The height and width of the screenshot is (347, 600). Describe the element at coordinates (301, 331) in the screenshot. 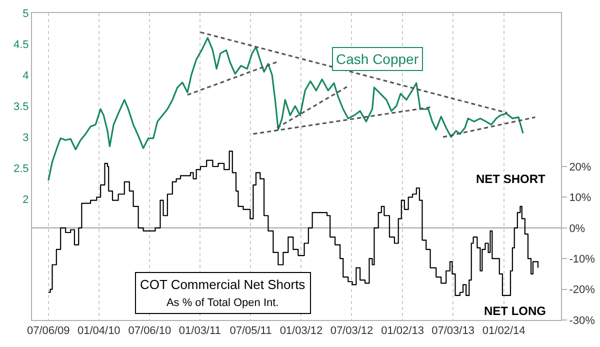

I see `x-tick-label: 01/03/12` at that location.